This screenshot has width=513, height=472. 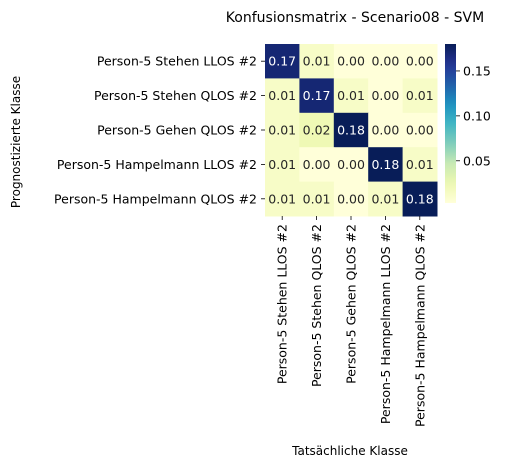 I want to click on x-tick-label: Person-5 Hampelmann QLOS #2, so click(x=419, y=325).